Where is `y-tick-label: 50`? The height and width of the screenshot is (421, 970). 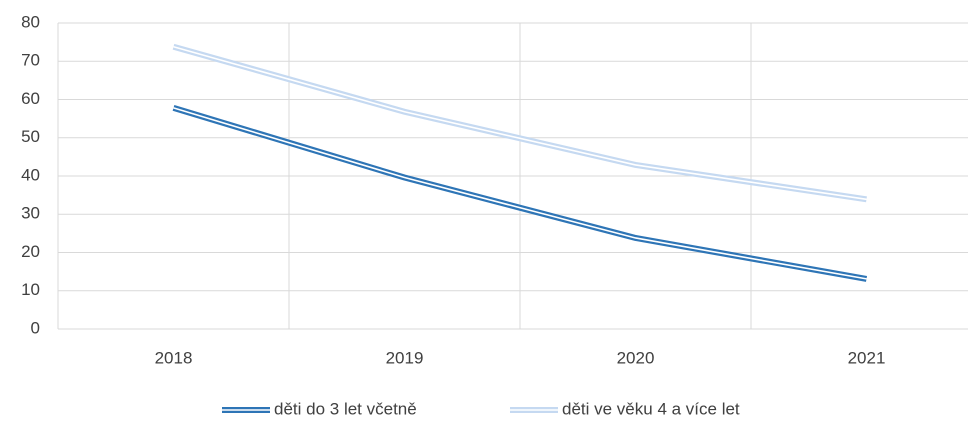
y-tick-label: 50 is located at coordinates (30, 136).